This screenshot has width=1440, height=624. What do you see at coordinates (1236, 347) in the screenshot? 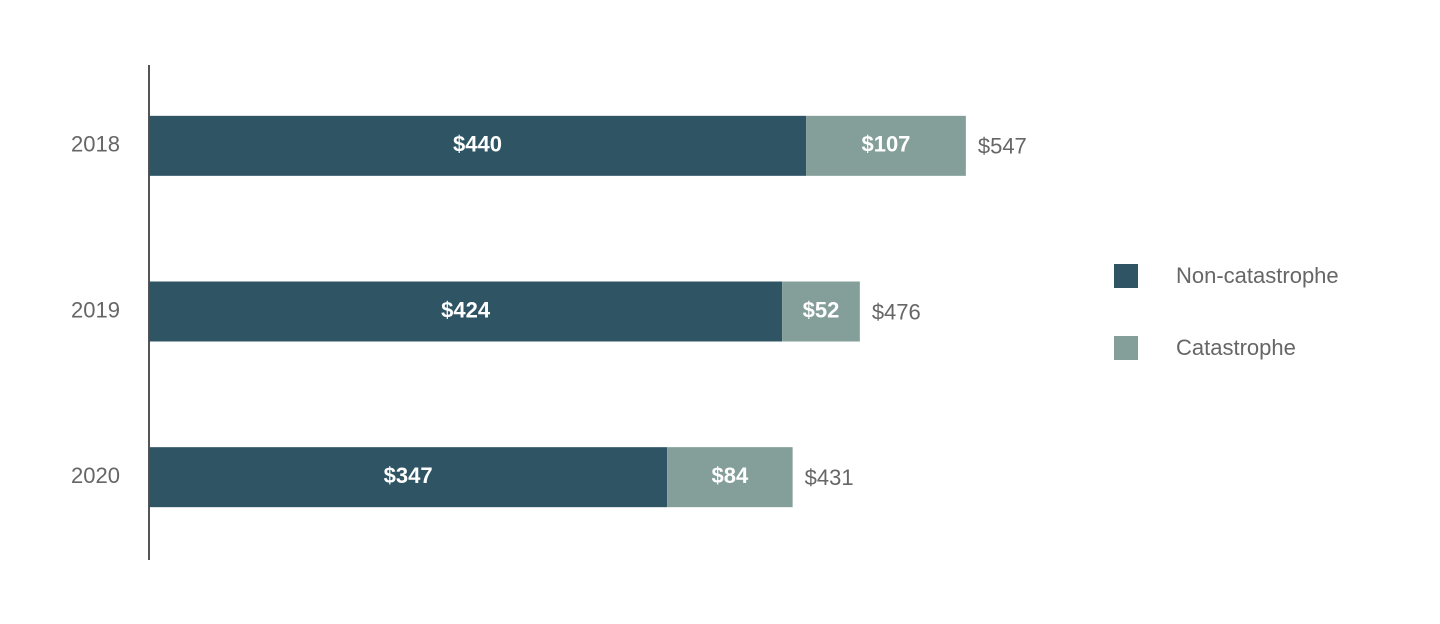
I see `legend-label: Catastrophe` at bounding box center [1236, 347].